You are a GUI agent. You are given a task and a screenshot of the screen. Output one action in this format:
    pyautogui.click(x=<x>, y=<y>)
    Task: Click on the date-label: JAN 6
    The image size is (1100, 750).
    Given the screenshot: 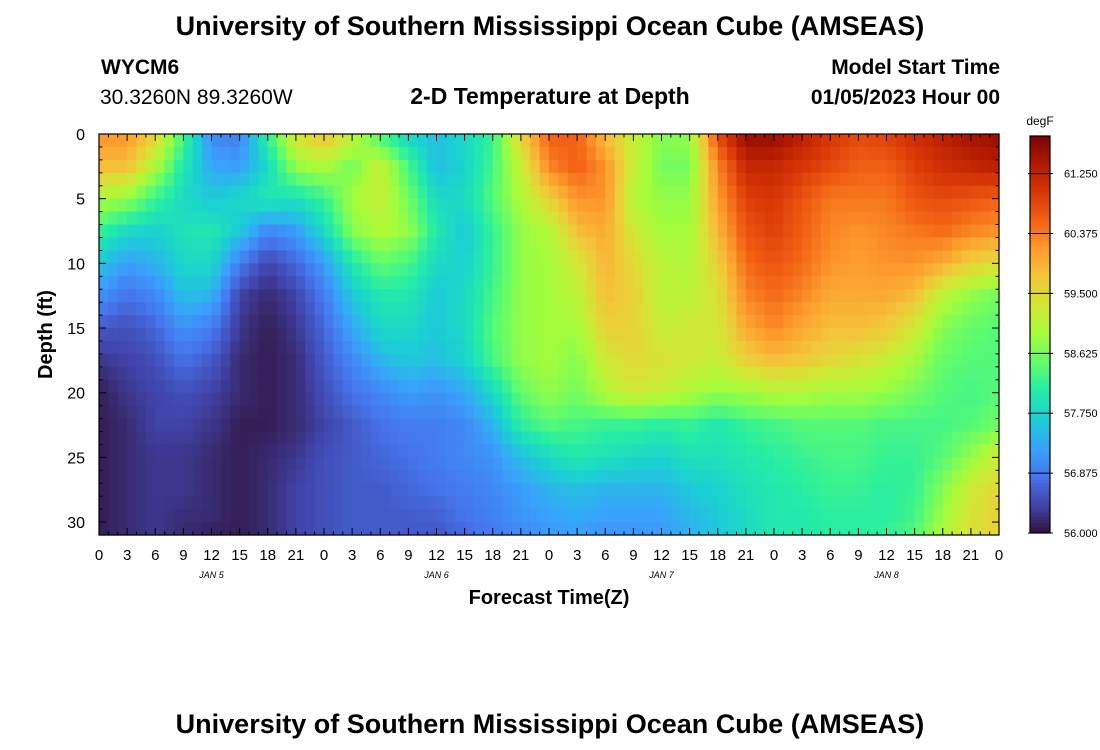 What is the action you would take?
    pyautogui.click(x=436, y=575)
    